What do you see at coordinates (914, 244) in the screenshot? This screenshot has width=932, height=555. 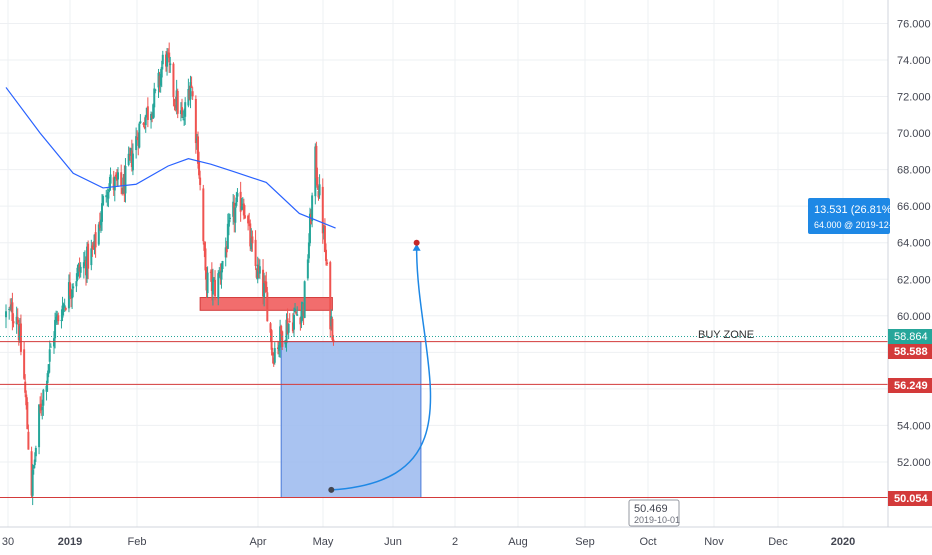 I see `y-tick-label: 64.000` at bounding box center [914, 244].